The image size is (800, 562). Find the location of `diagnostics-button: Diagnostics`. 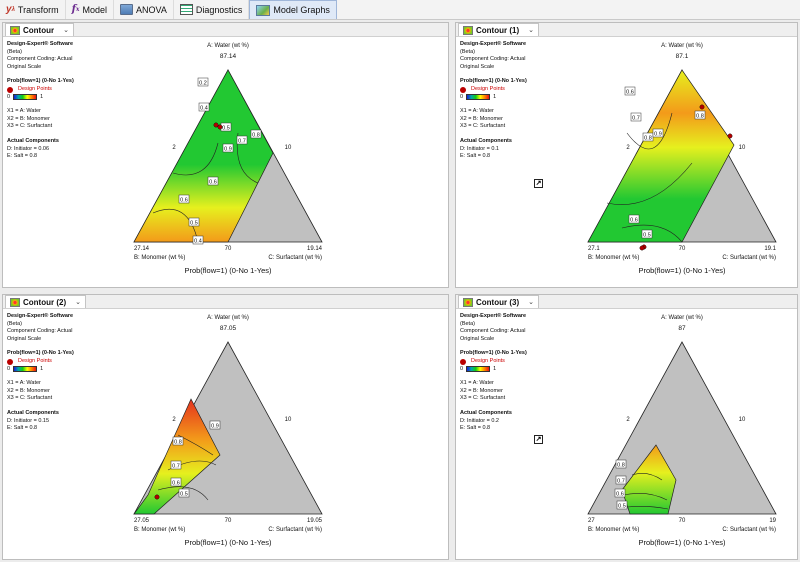

diagnostics-button: Diagnostics is located at coordinates (212, 9).